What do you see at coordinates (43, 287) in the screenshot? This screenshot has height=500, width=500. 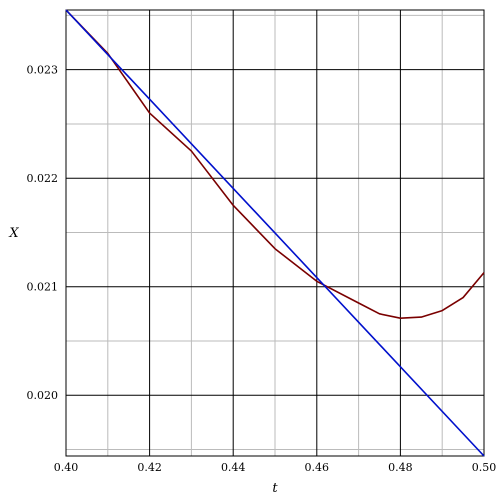 I see `y-tick-label: 0.021` at bounding box center [43, 287].